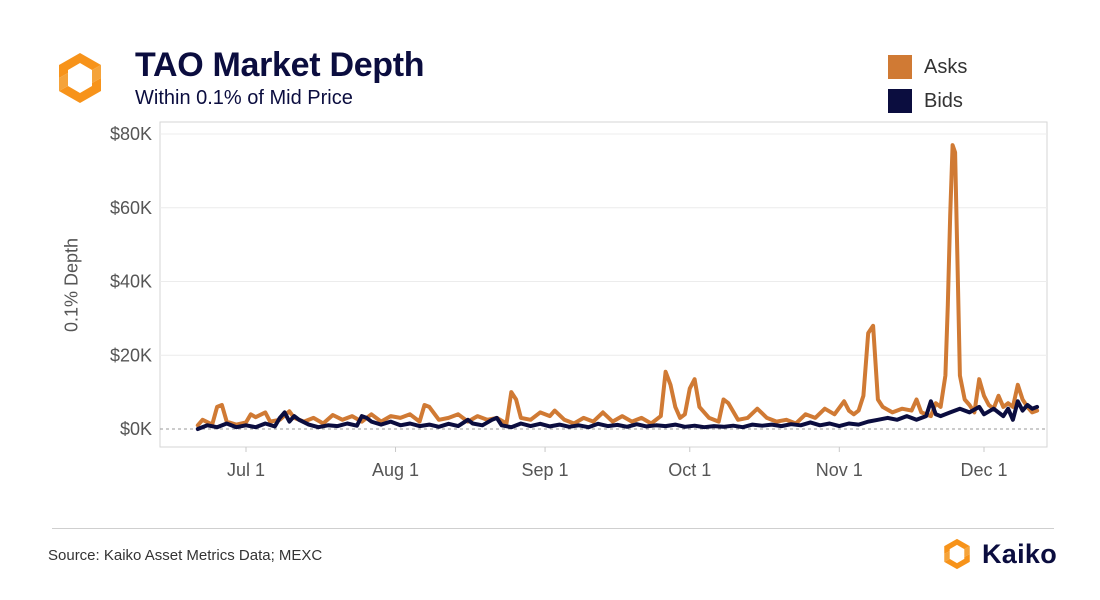 The height and width of the screenshot is (600, 1100). What do you see at coordinates (689, 470) in the screenshot?
I see `x-tick-label: Oct 1` at bounding box center [689, 470].